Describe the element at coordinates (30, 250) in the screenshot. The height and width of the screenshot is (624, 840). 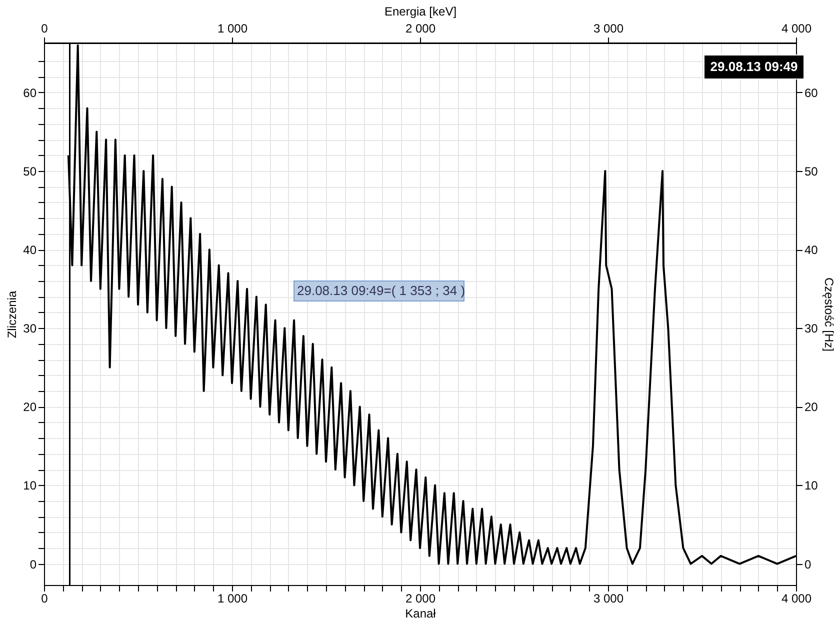
I see `y-tick-label: 40` at that location.